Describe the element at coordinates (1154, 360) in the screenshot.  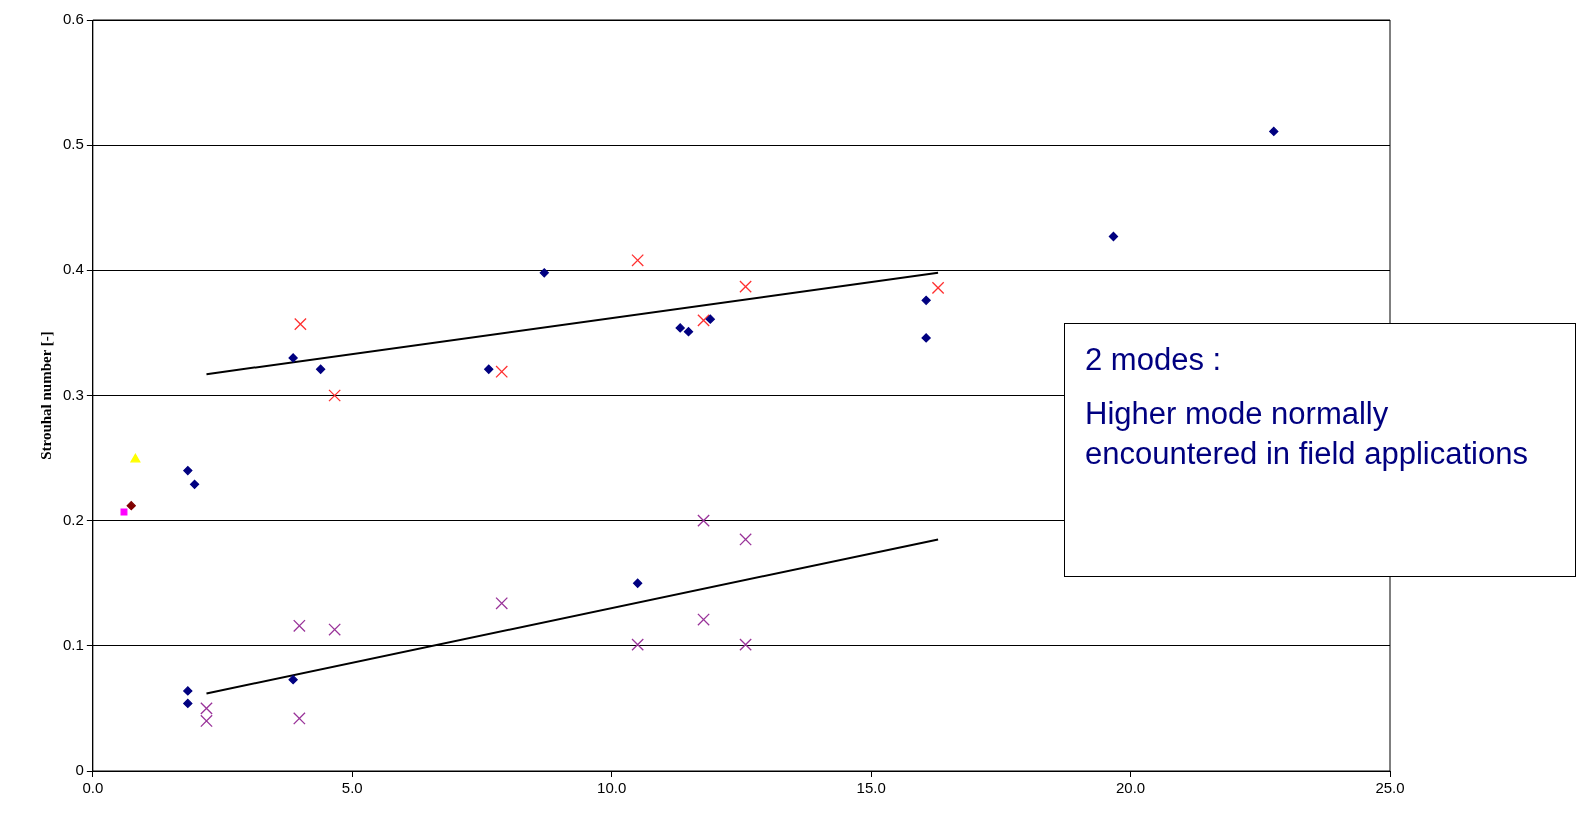
I see `annotation: 2 modes :` at that location.